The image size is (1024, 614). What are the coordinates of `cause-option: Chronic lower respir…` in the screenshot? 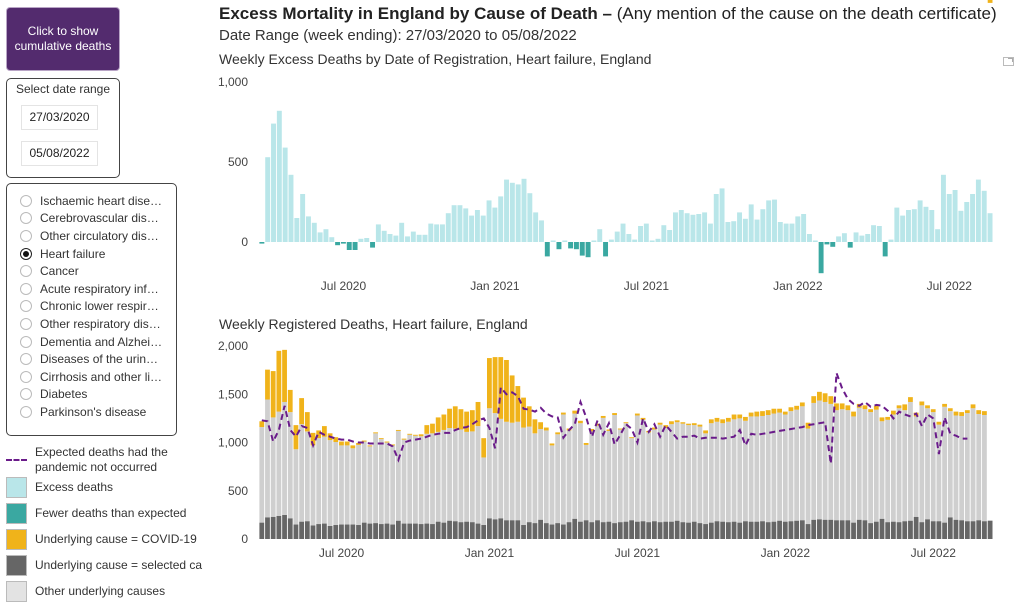 It's located at (91, 307).